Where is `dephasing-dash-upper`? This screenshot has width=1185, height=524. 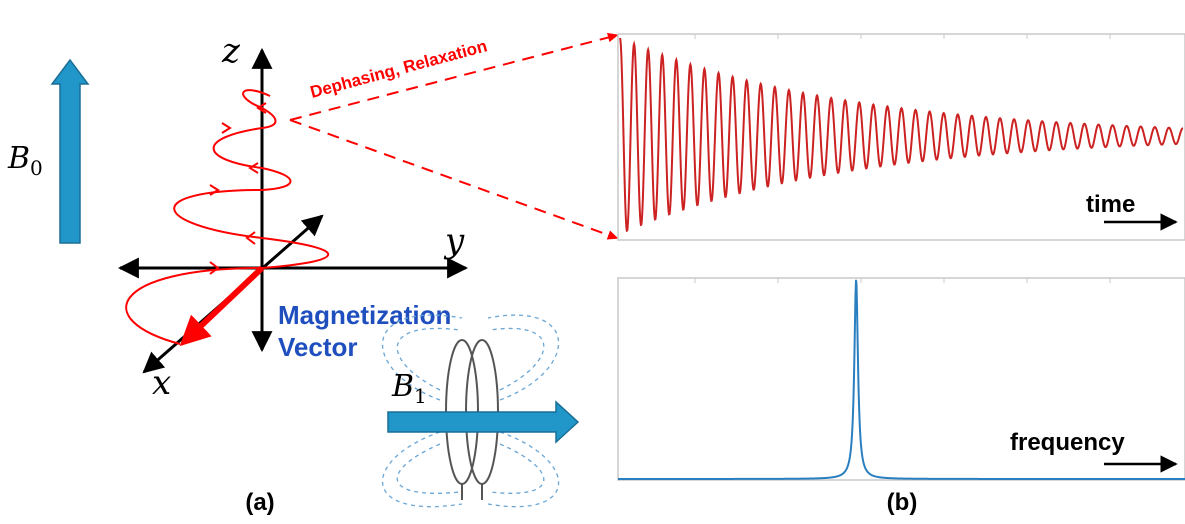
dephasing-dash-upper is located at coordinates (454, 76).